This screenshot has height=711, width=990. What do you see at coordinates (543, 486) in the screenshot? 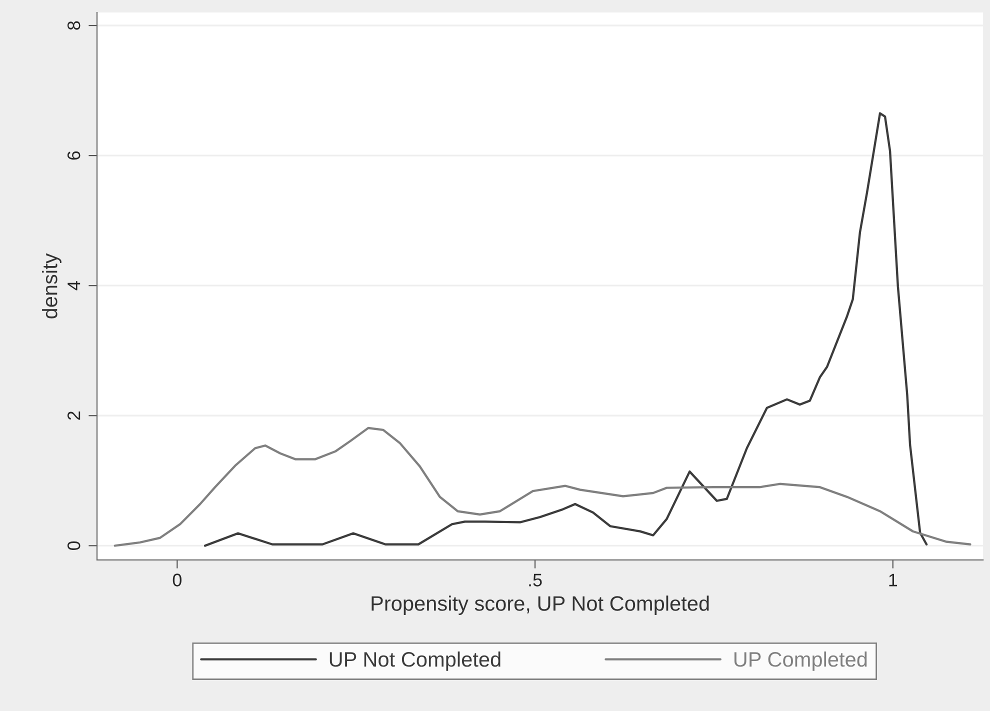
I see `line-series` at bounding box center [543, 486].